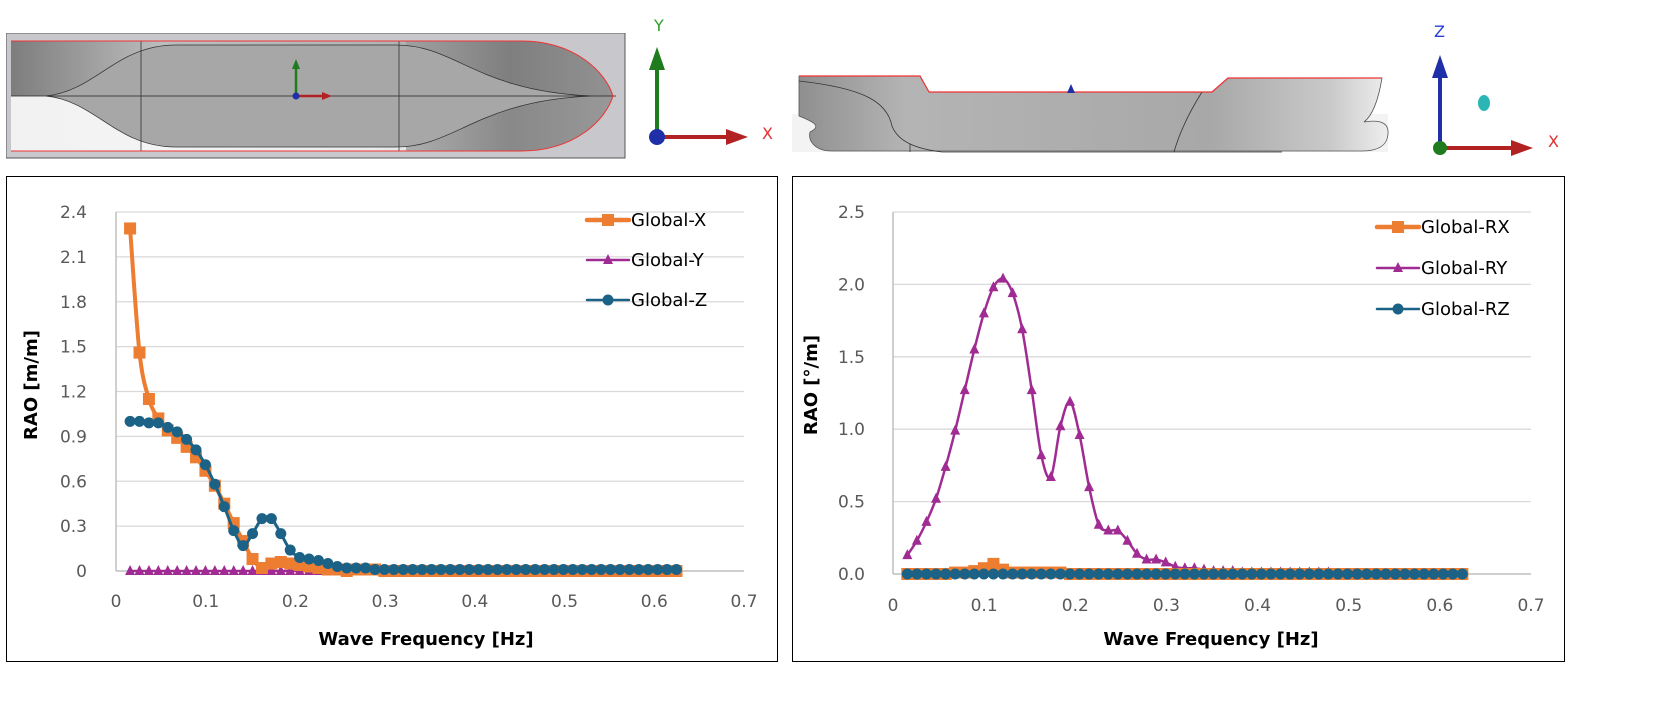 Image resolution: width=1666 pixels, height=712 pixels. I want to click on z-axis-letter: Z, so click(1439, 31).